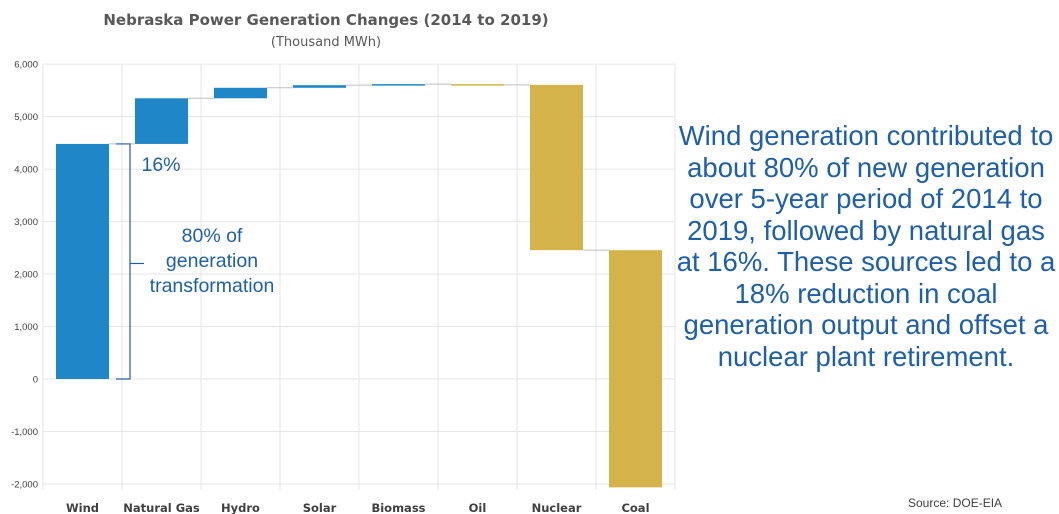  Describe the element at coordinates (26, 222) in the screenshot. I see `y-tick-label: 3,000` at that location.